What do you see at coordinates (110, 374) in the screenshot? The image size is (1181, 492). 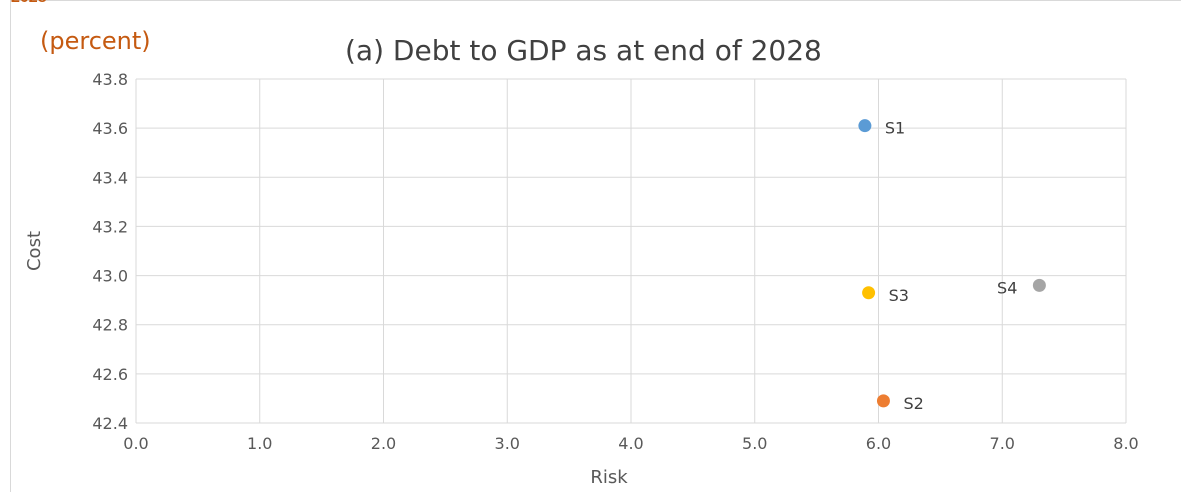 I see `y-tick-label: 42.6` at bounding box center [110, 374].